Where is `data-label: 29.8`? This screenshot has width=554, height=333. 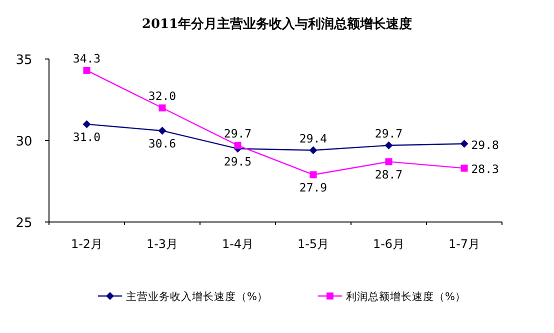 data-label: 29.8 is located at coordinates (485, 145).